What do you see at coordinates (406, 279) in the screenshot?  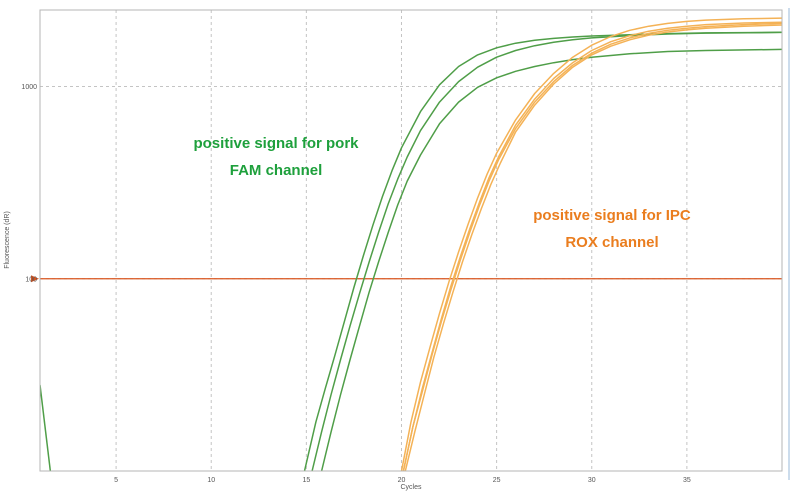 I see `threshold-layer` at bounding box center [406, 279].